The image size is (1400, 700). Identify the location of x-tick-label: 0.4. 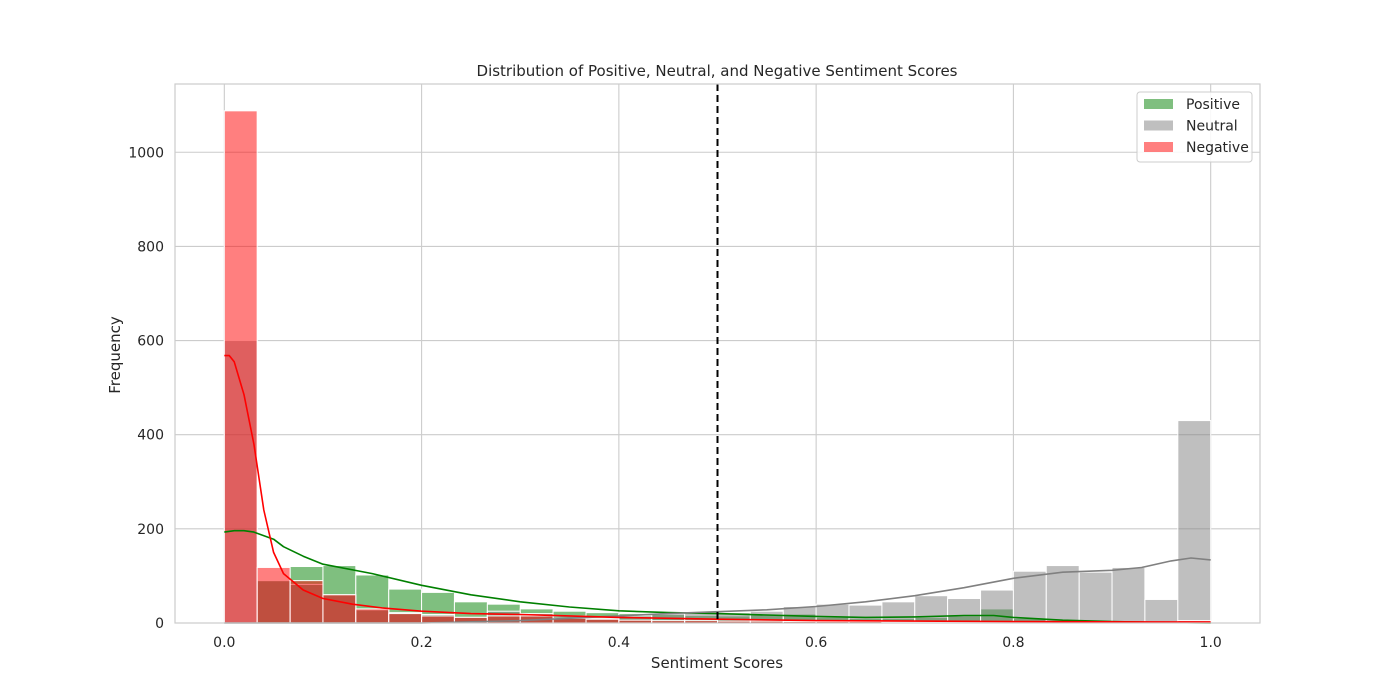
(619, 643).